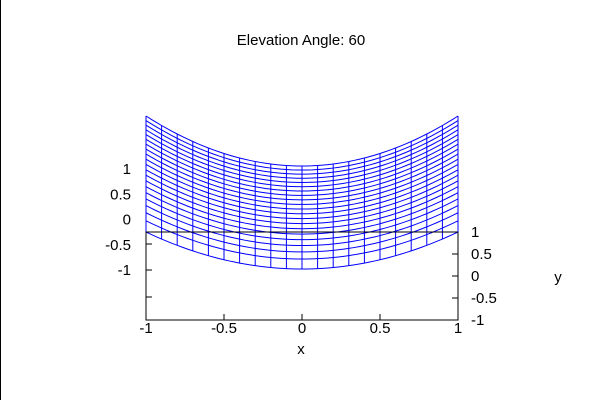 Image resolution: width=600 pixels, height=405 pixels. Describe the element at coordinates (301, 349) in the screenshot. I see `x-axis-label: x` at that location.